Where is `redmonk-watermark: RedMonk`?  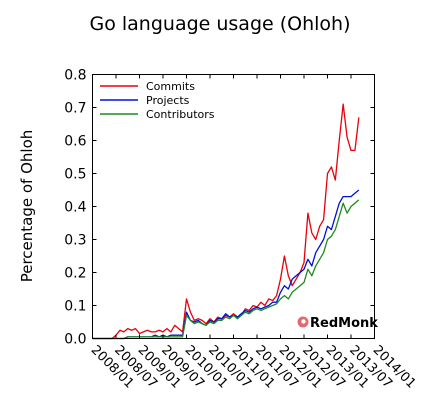 redmonk-watermark: RedMonk is located at coordinates (337, 323).